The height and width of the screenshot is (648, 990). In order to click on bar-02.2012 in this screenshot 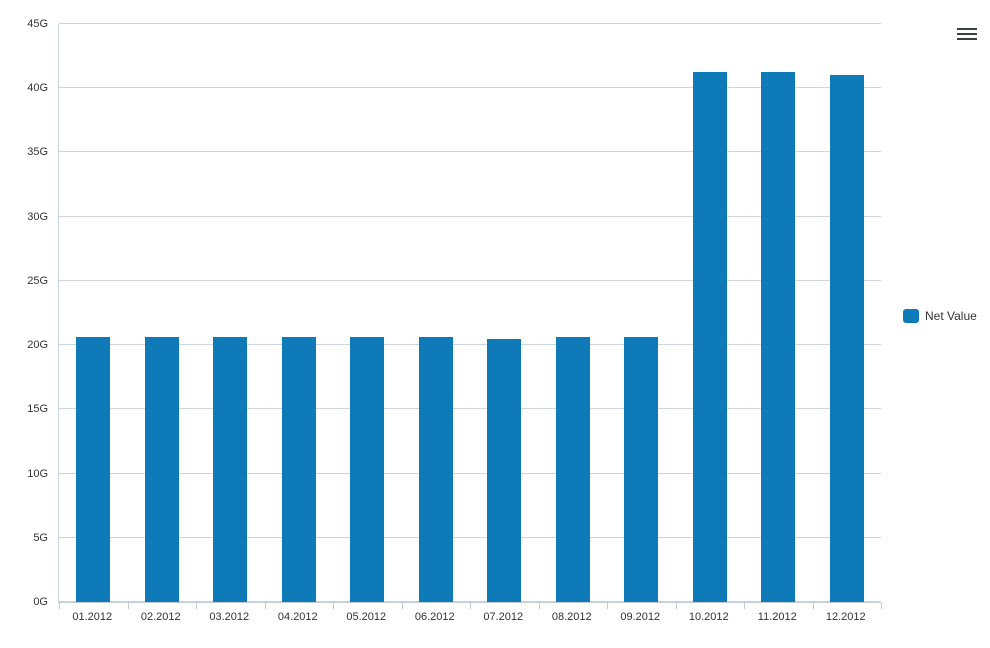, I will do `click(161, 469)`.